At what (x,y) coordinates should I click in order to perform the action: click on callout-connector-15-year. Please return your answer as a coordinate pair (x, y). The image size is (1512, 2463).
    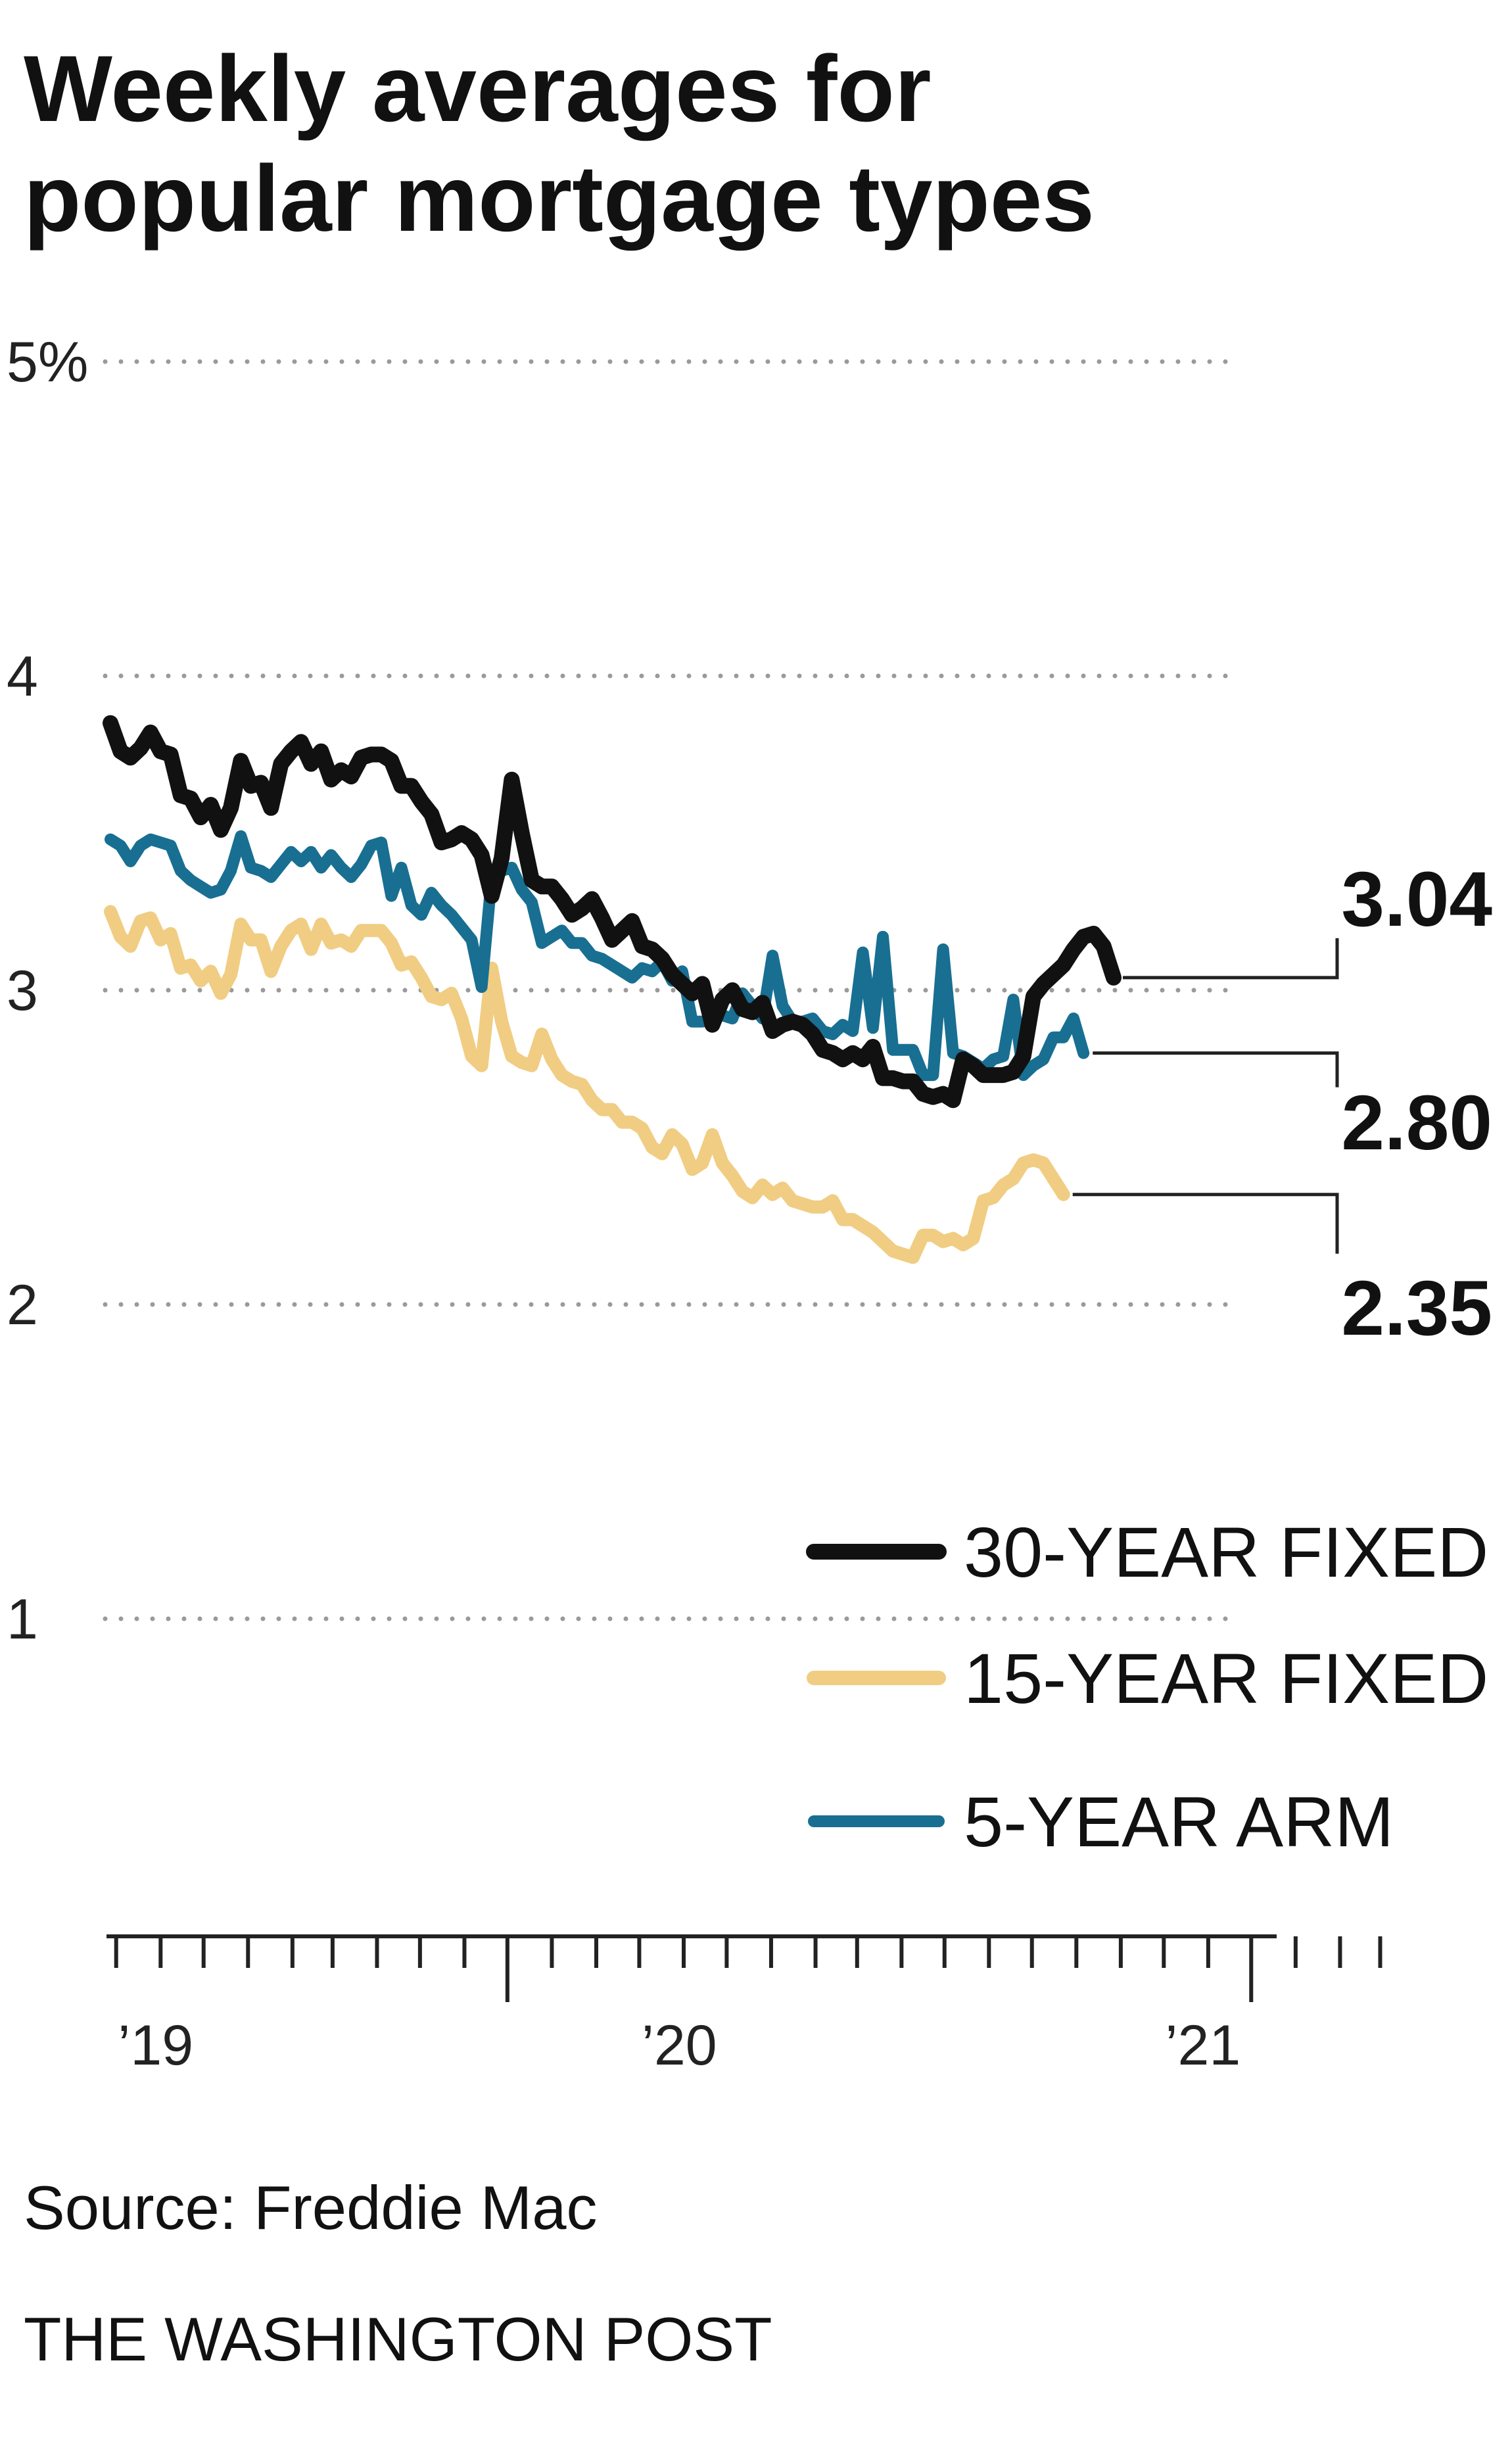
    Looking at the image, I should click on (1205, 1223).